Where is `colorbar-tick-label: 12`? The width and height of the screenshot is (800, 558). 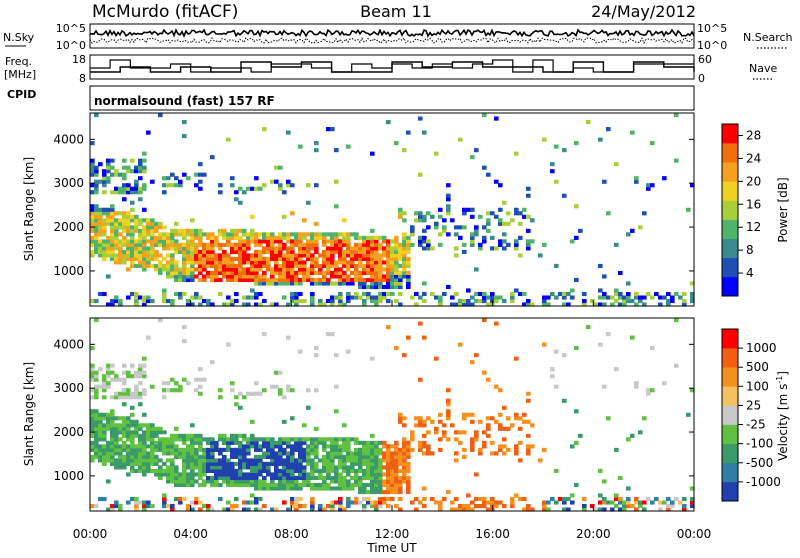
colorbar-tick-label: 12 is located at coordinates (753, 227).